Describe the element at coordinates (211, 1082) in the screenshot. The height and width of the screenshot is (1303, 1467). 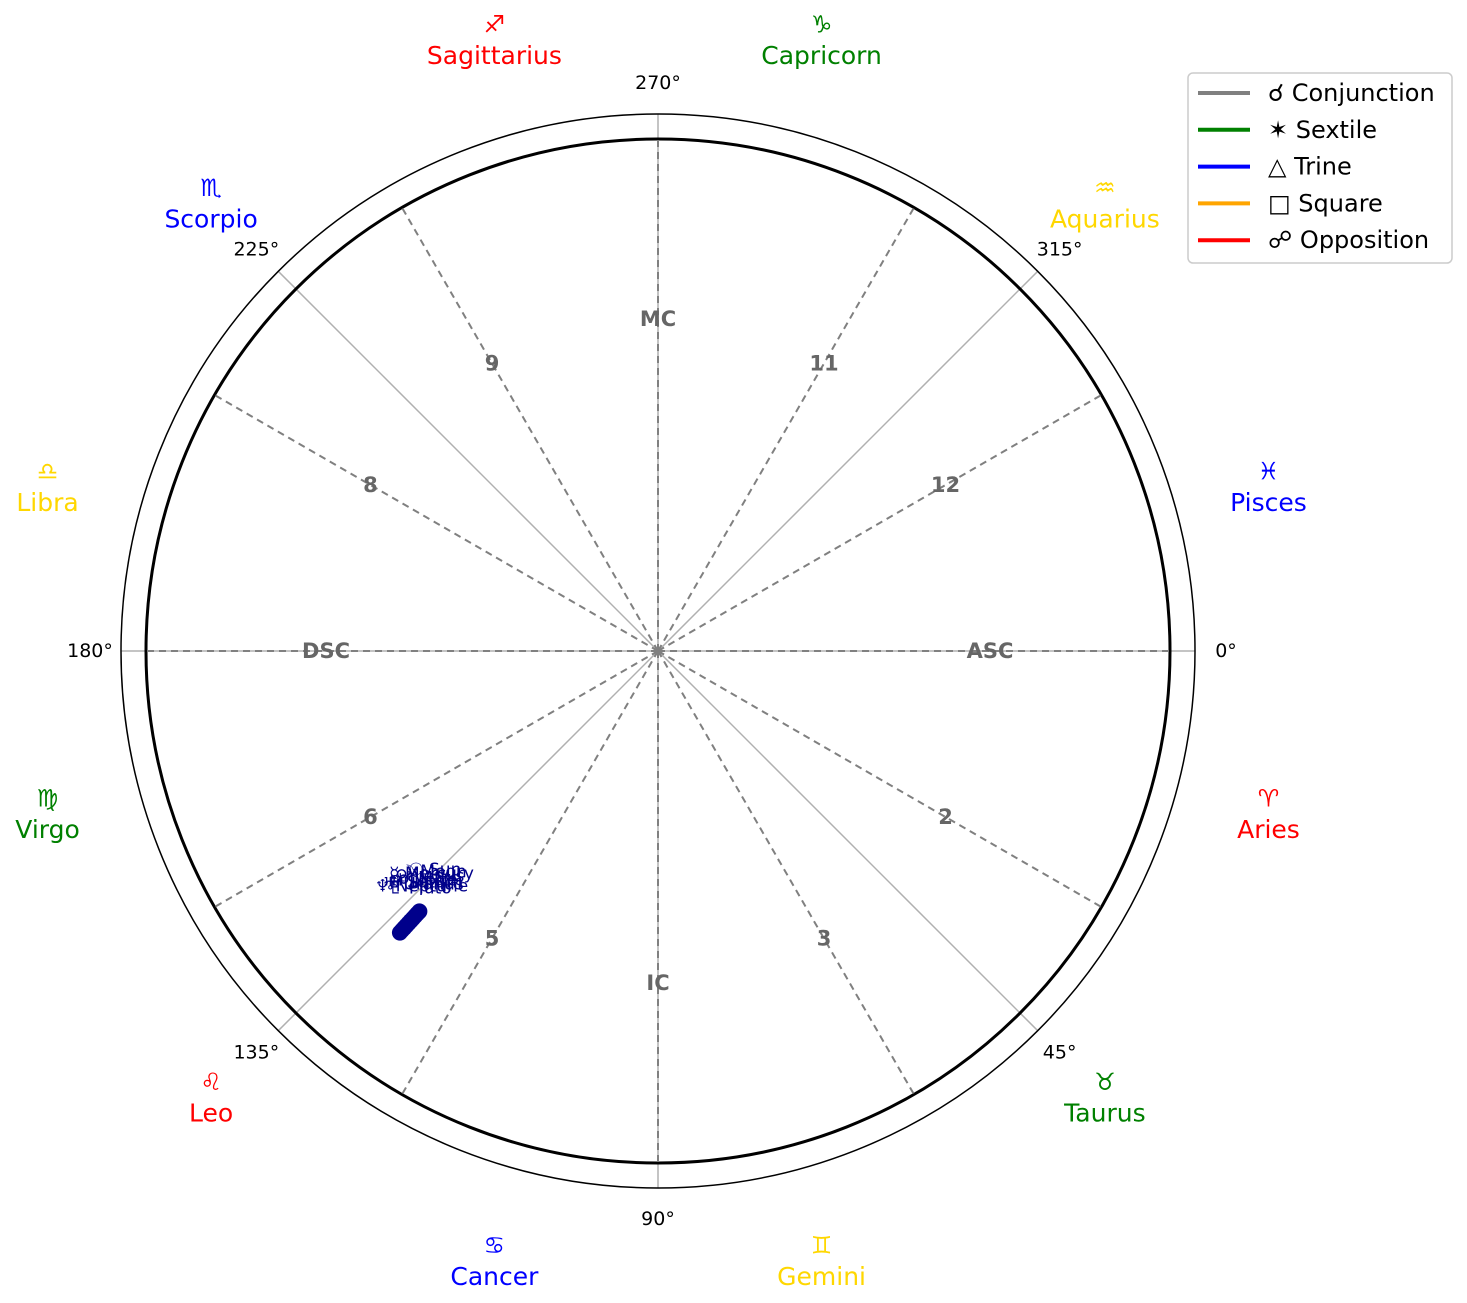
I see `sign-symbol-icon: ♌` at that location.